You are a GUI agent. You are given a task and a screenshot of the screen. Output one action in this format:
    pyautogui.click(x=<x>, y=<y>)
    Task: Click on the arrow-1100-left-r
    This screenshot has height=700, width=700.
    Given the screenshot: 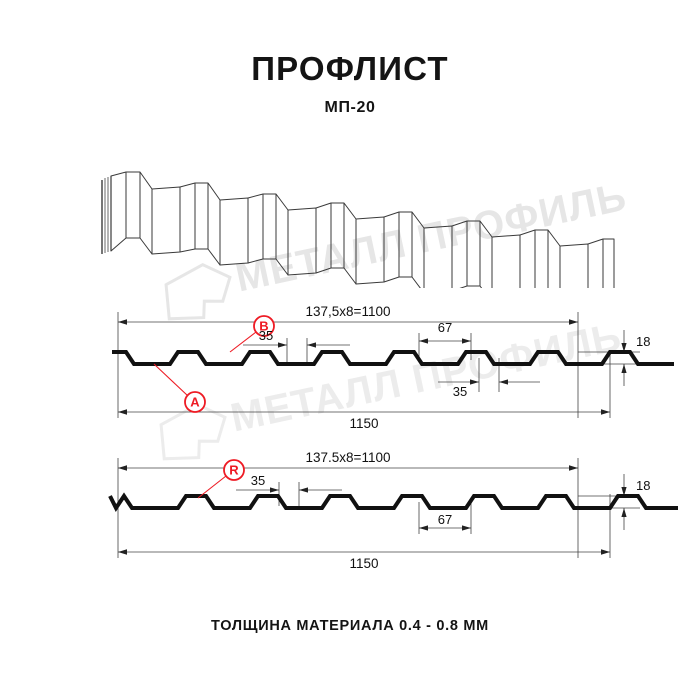 What is the action you would take?
    pyautogui.click(x=122, y=468)
    